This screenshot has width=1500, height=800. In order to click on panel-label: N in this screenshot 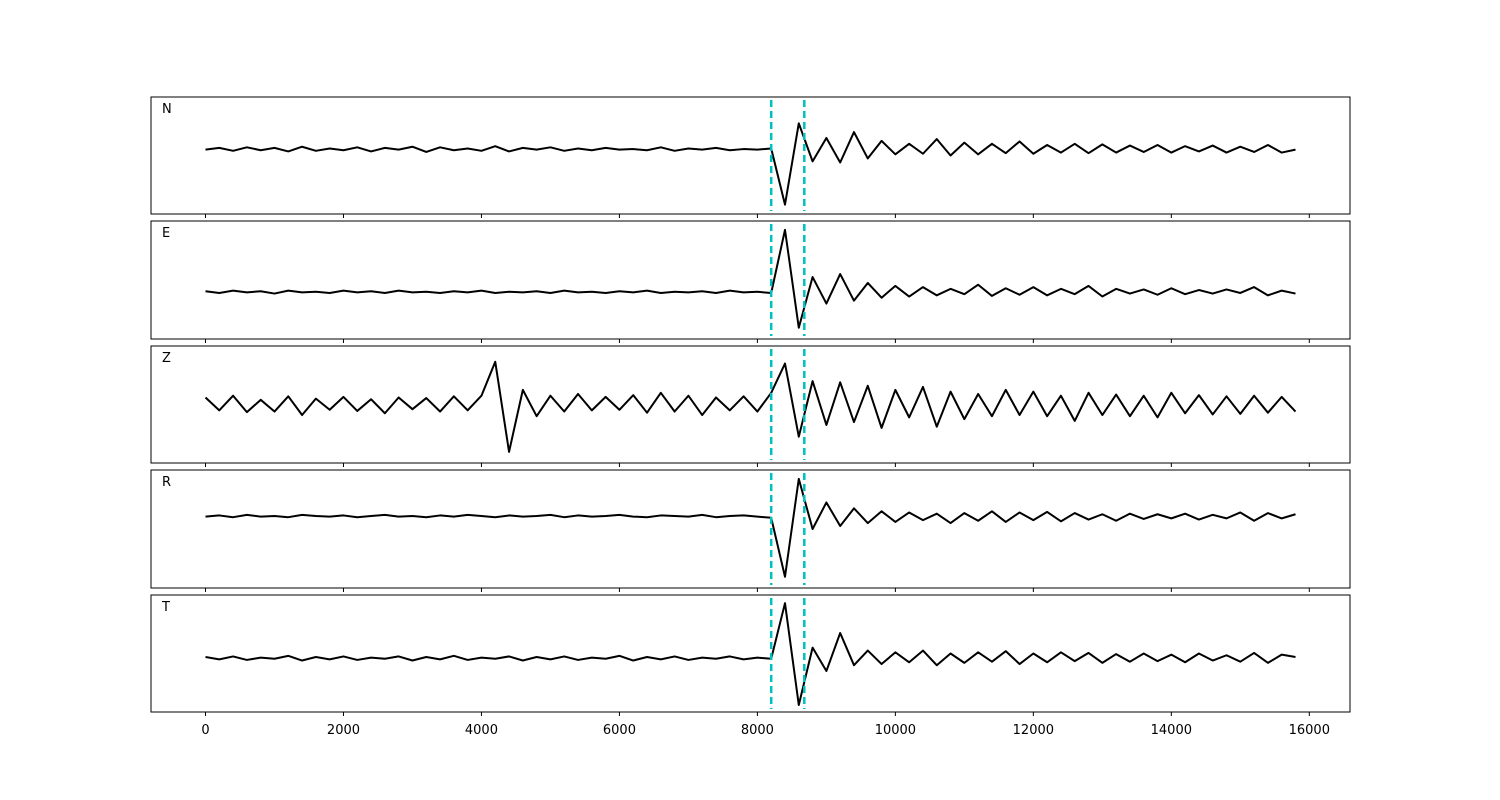, I will do `click(167, 109)`.